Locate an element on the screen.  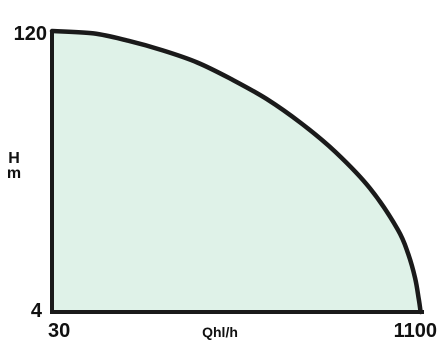
y-axis-title-h: H is located at coordinates (14, 158).